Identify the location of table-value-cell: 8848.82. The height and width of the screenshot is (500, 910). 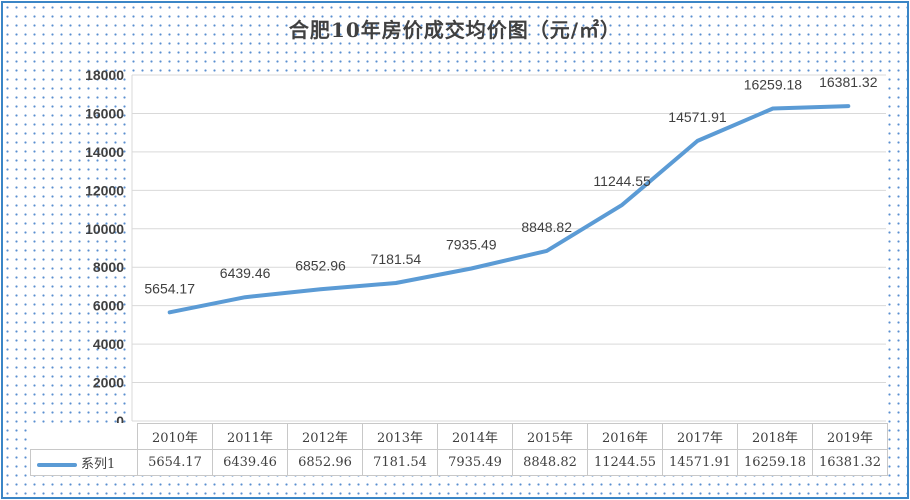
(550, 462).